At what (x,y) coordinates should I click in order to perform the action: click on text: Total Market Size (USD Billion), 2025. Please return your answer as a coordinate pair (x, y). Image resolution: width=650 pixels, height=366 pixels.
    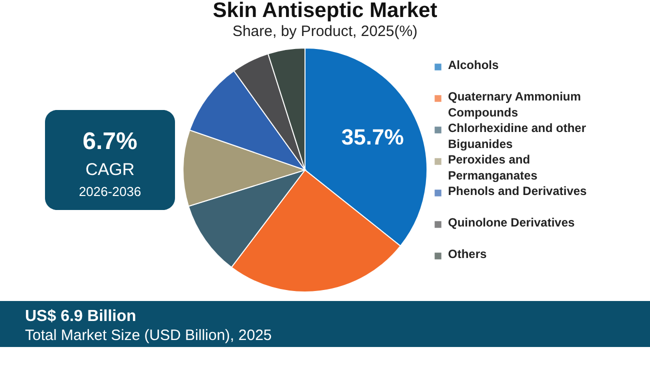
    Looking at the image, I should click on (148, 335).